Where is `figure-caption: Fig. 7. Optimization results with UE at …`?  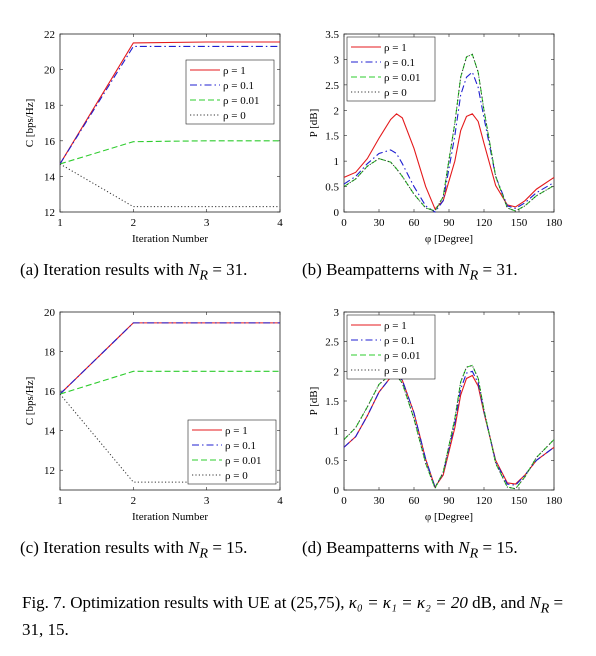
figure-caption: Fig. 7. Optimization results with UE at … is located at coordinates (293, 616).